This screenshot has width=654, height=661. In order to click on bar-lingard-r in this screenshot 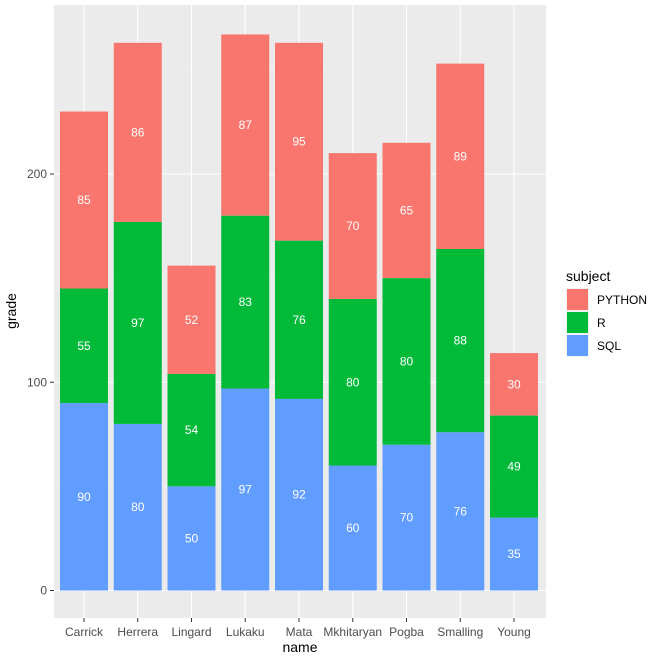, I will do `click(191, 430)`.